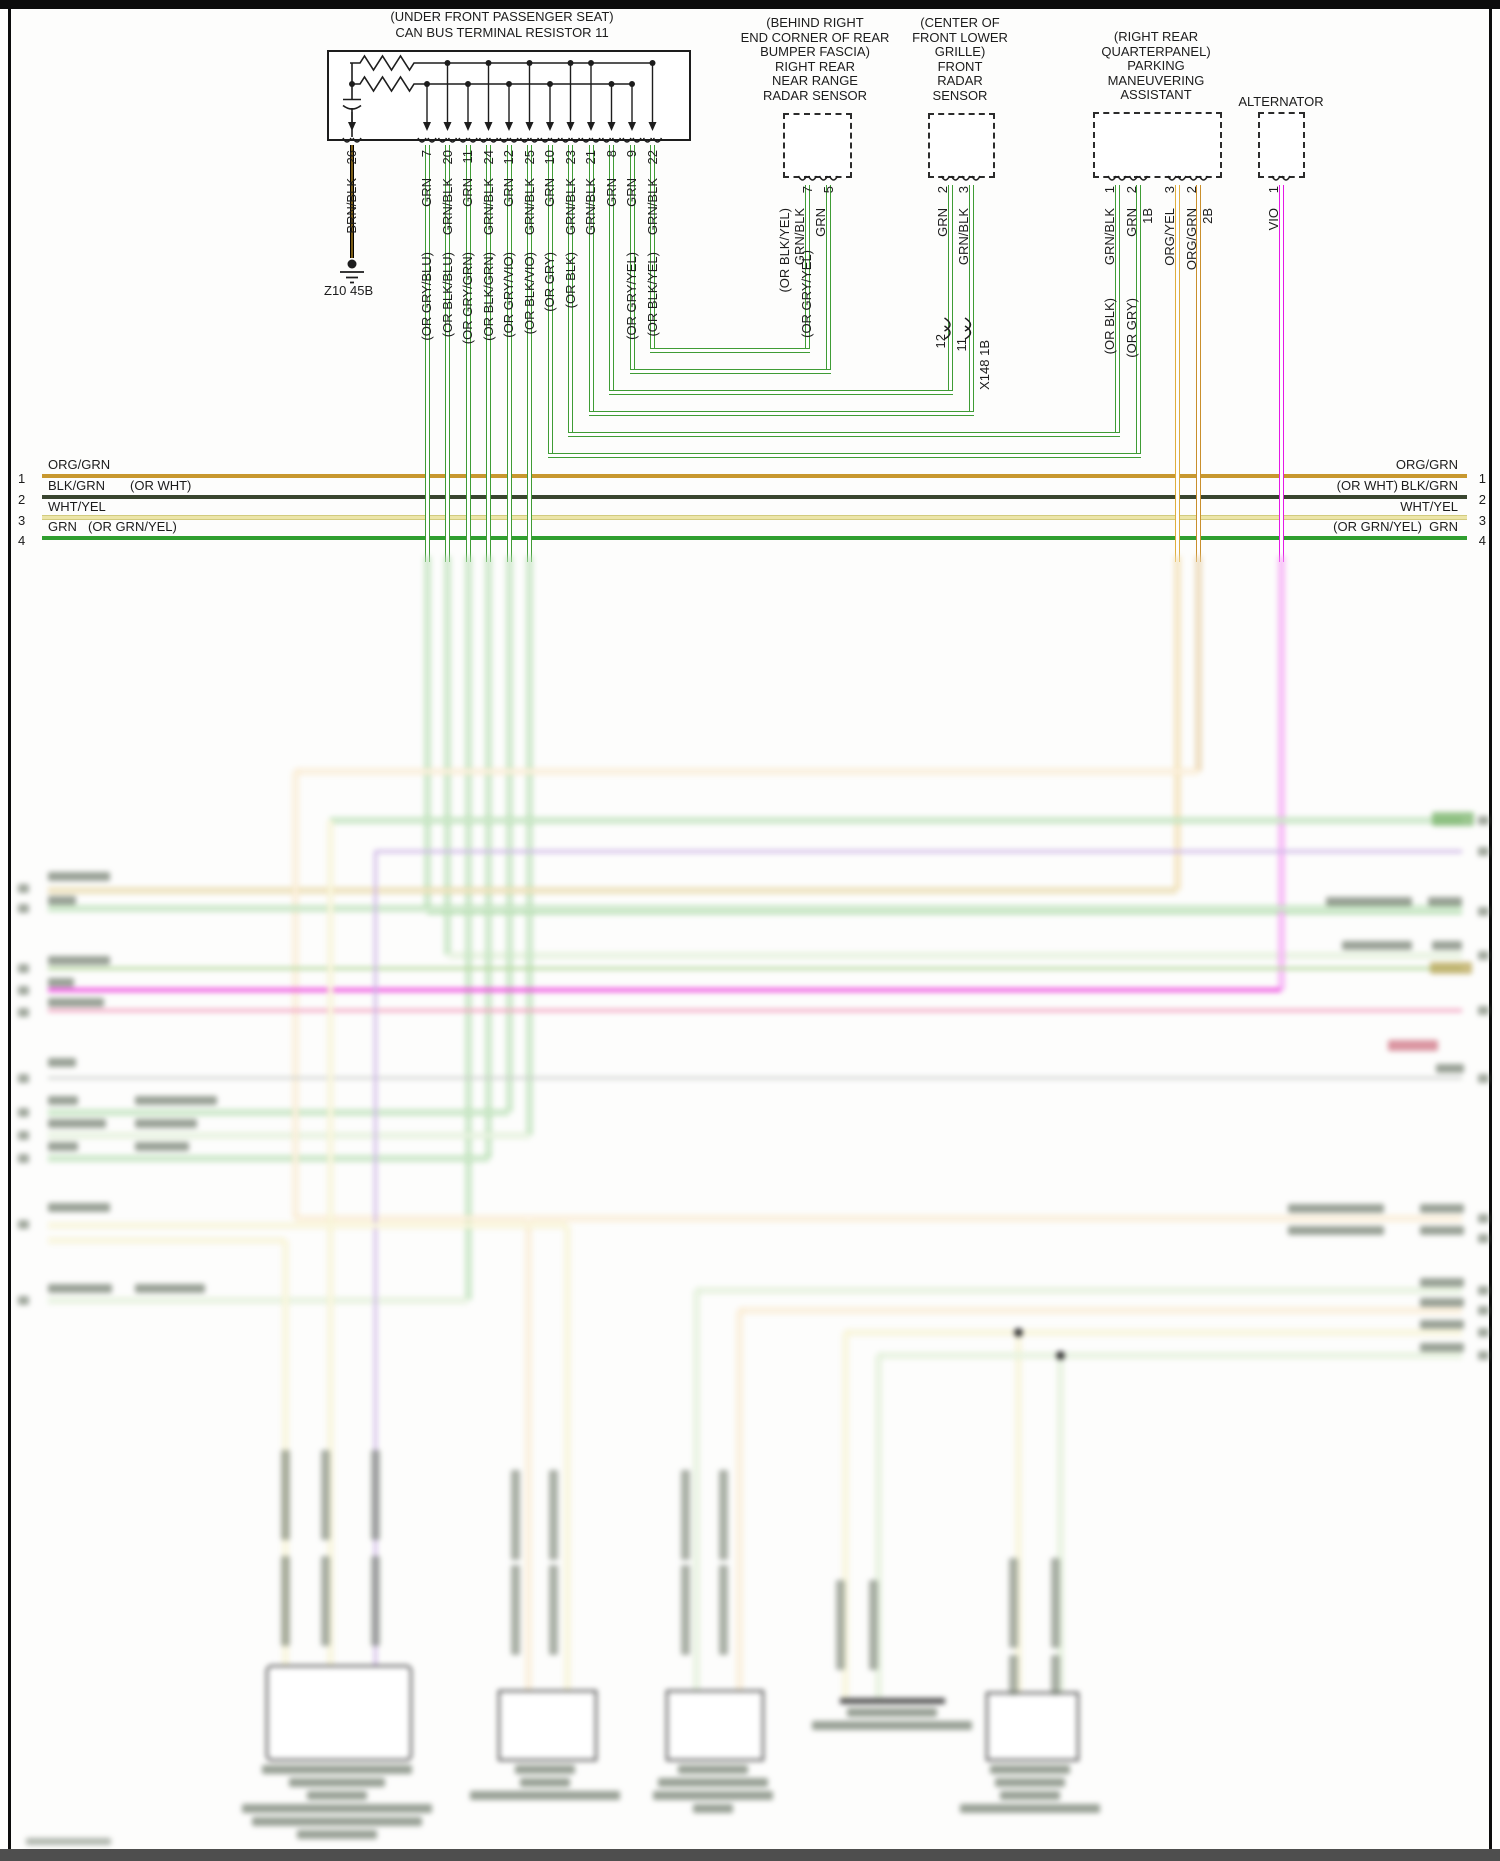 The height and width of the screenshot is (1861, 1500). I want to click on bus-num-right: 1, so click(1482, 478).